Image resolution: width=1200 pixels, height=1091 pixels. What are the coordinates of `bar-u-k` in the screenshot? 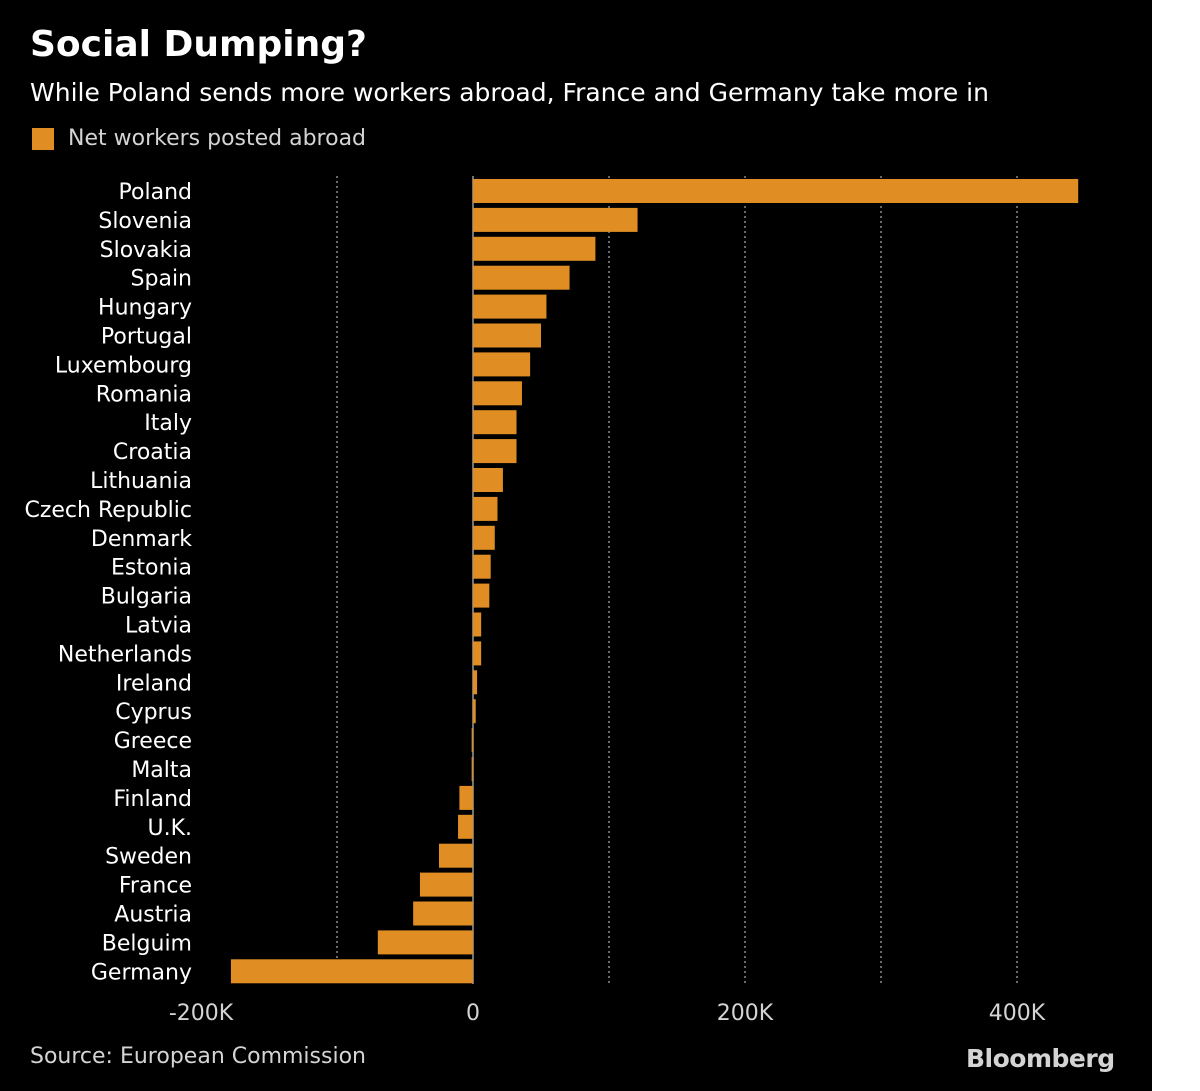 It's located at (465, 826).